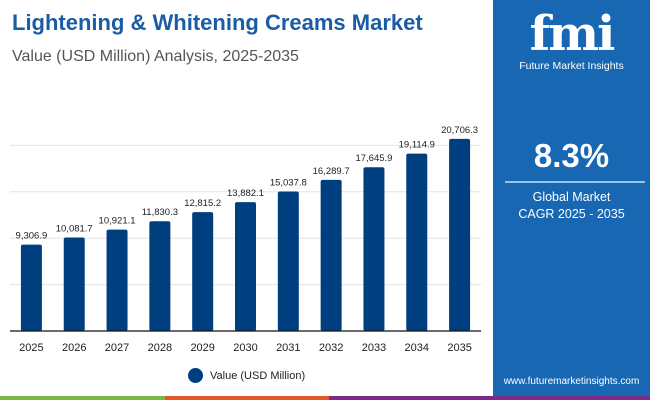 This screenshot has height=400, width=650. What do you see at coordinates (571, 155) in the screenshot?
I see `cagr-value: 8.3%` at bounding box center [571, 155].